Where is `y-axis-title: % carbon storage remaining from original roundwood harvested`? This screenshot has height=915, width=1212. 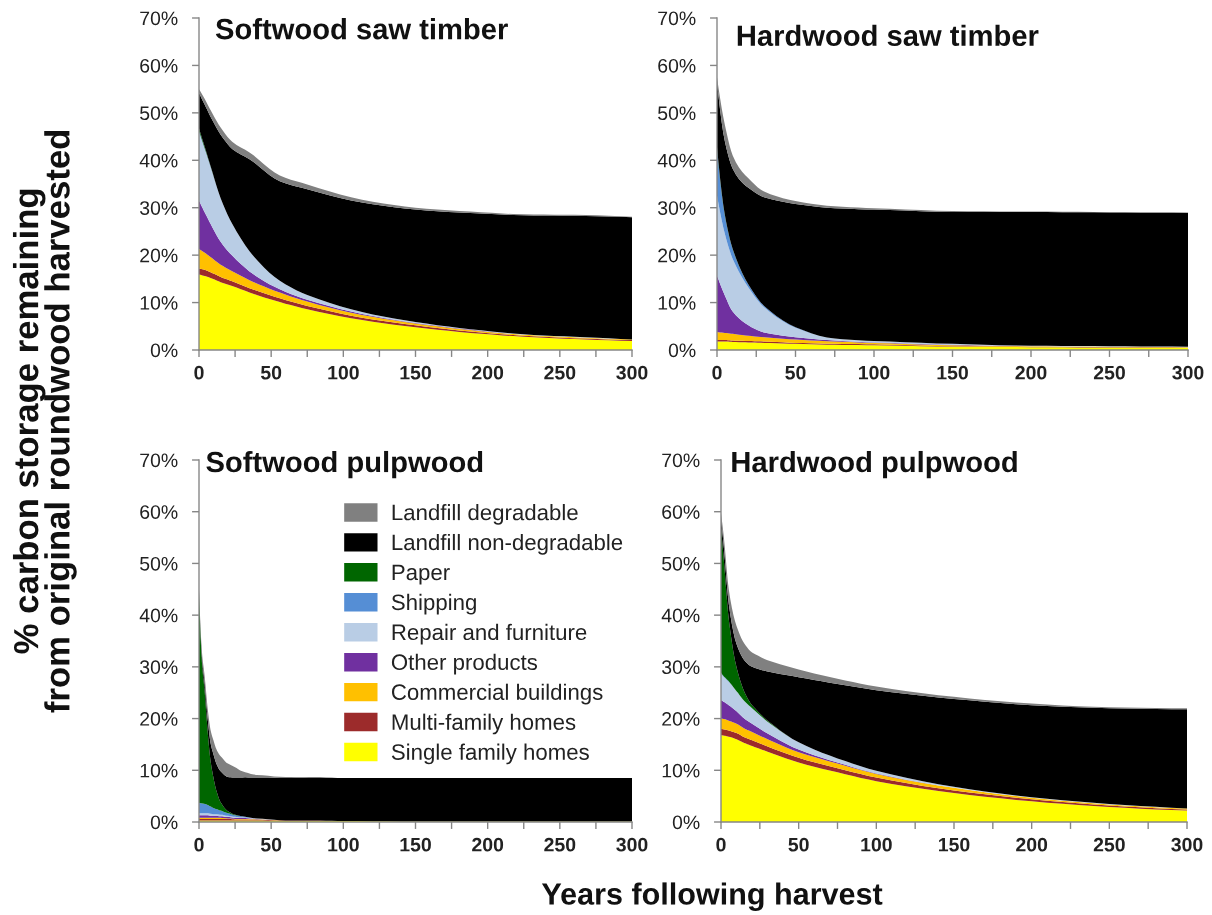
y-axis-title: % carbon storage remaining from original roundwood harvested is located at coordinates (44, 421).